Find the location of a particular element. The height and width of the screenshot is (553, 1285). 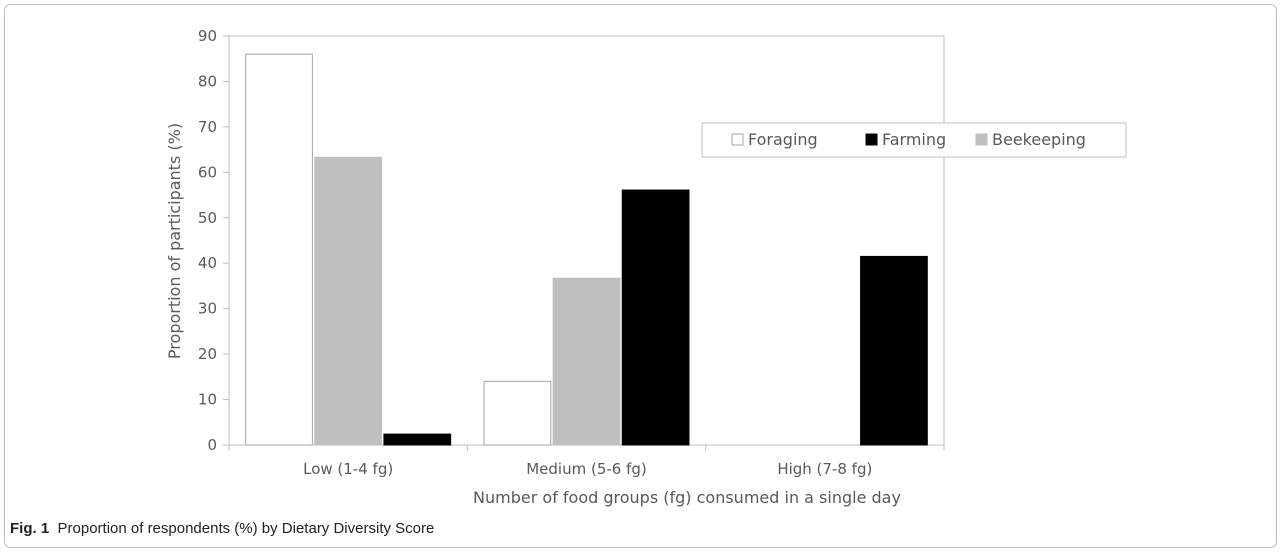

x-tick-label: Medium (5-6 fg) is located at coordinates (586, 469).